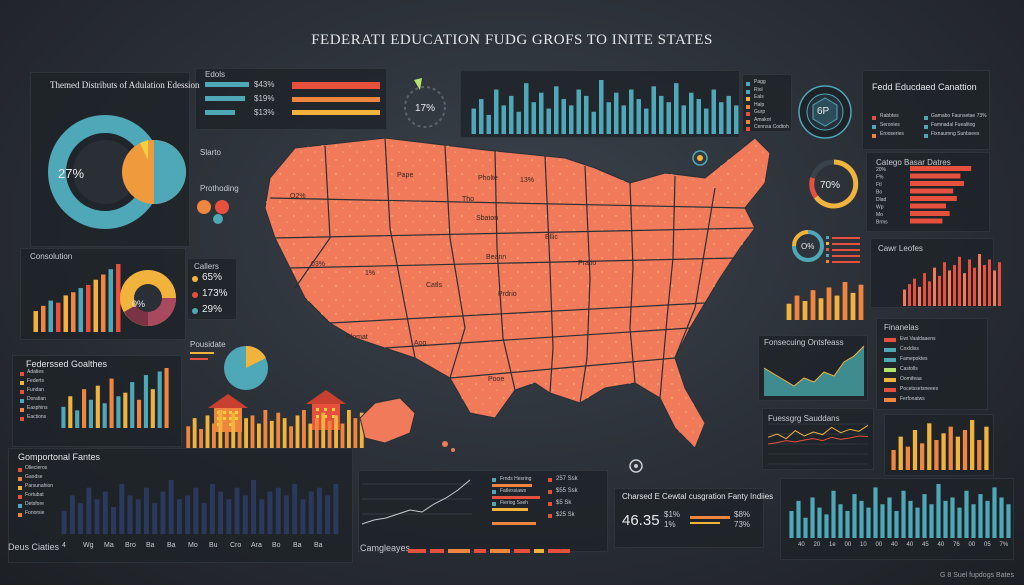 The width and height of the screenshot is (1024, 585). What do you see at coordinates (51, 256) in the screenshot?
I see `consolation-heading: Consolution` at bounding box center [51, 256].